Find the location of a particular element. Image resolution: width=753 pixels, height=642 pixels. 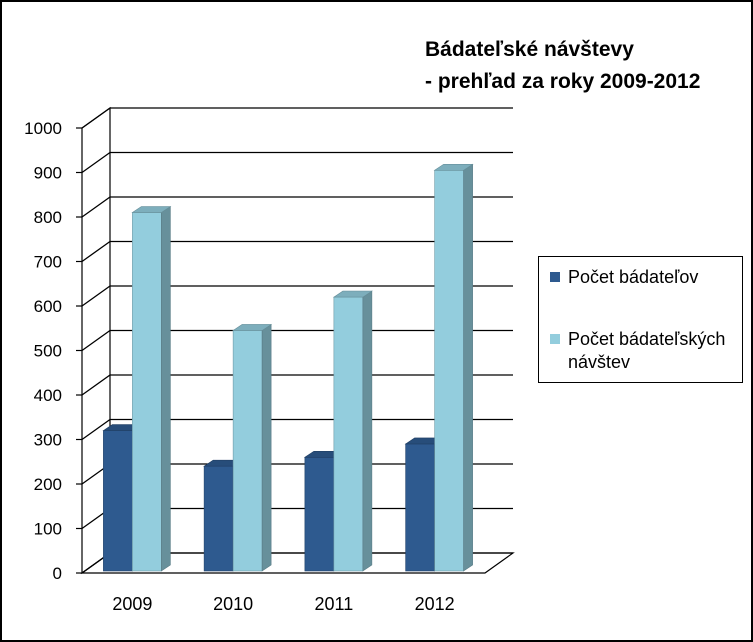

x-tick-label-2012: 2012 is located at coordinates (435, 604).